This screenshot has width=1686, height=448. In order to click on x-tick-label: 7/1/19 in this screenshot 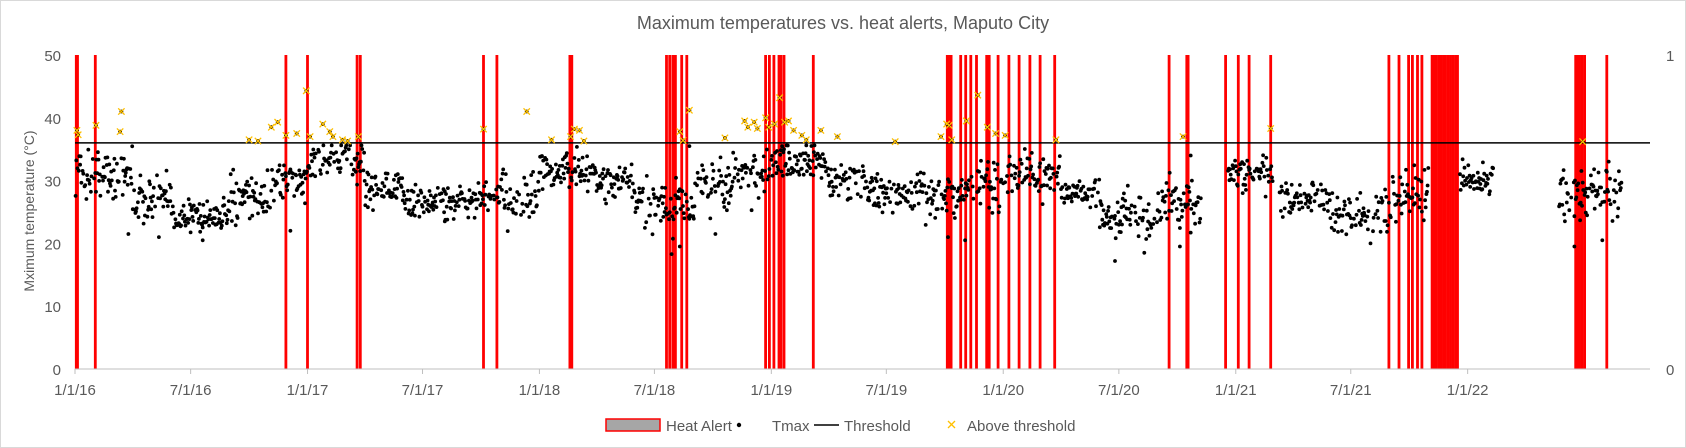, I will do `click(886, 390)`.